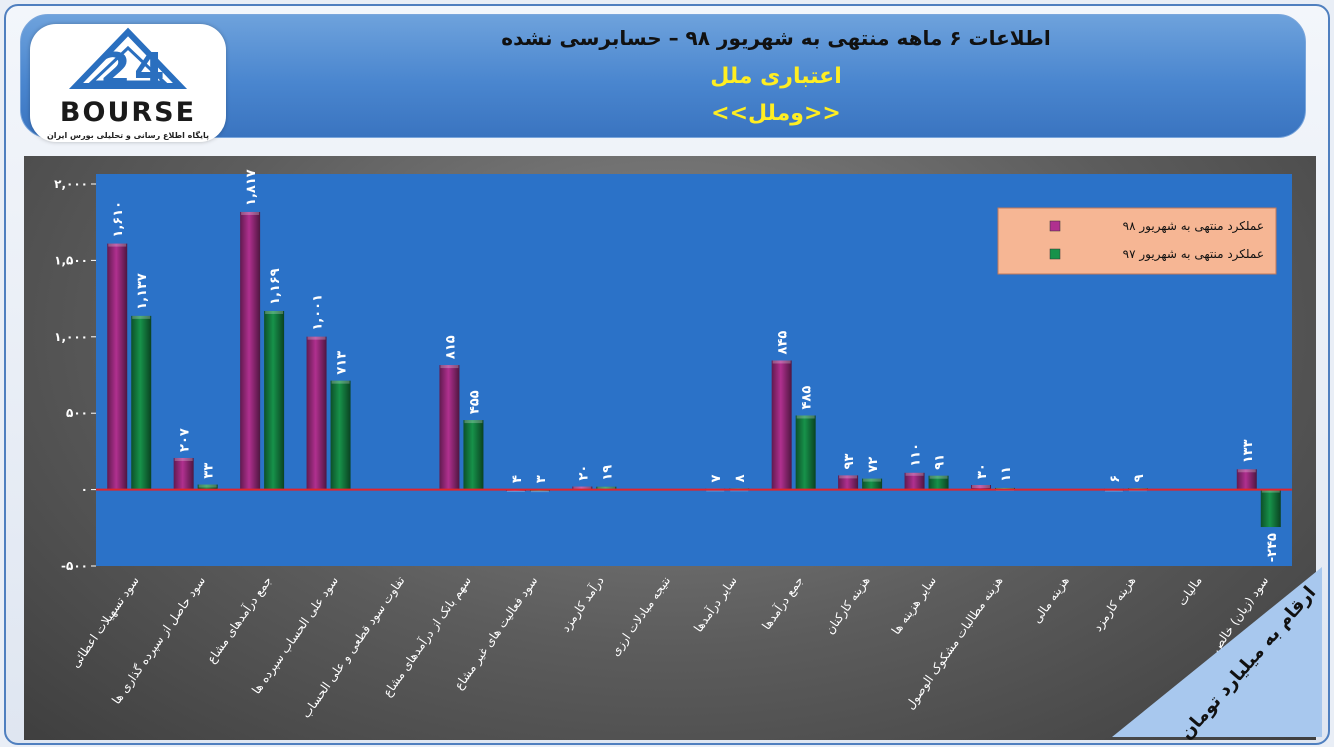  Describe the element at coordinates (982, 471) in the screenshot. I see `data-label: ۳۰` at that location.